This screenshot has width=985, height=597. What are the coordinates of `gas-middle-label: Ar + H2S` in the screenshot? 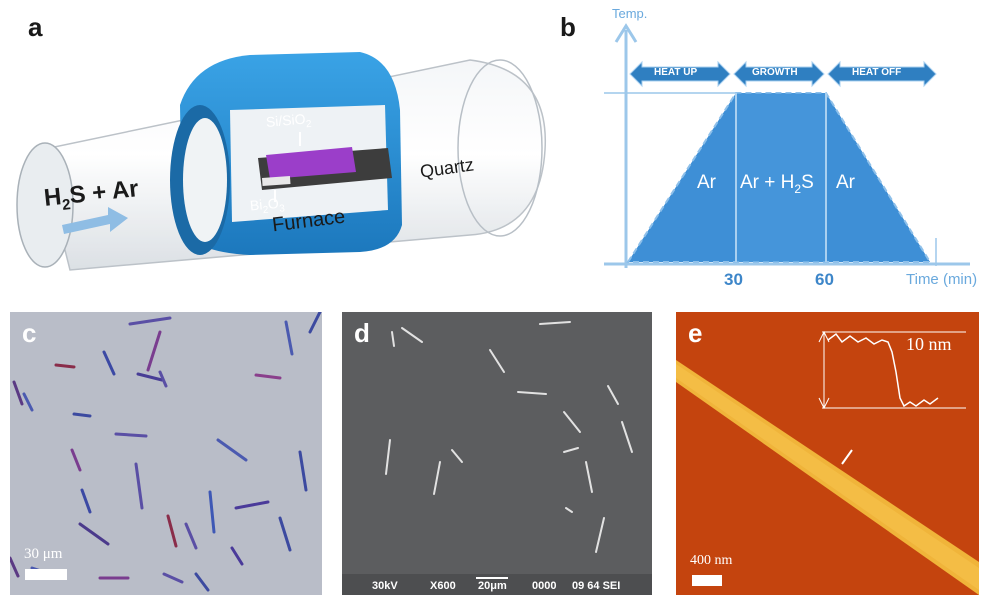 It's located at (777, 184).